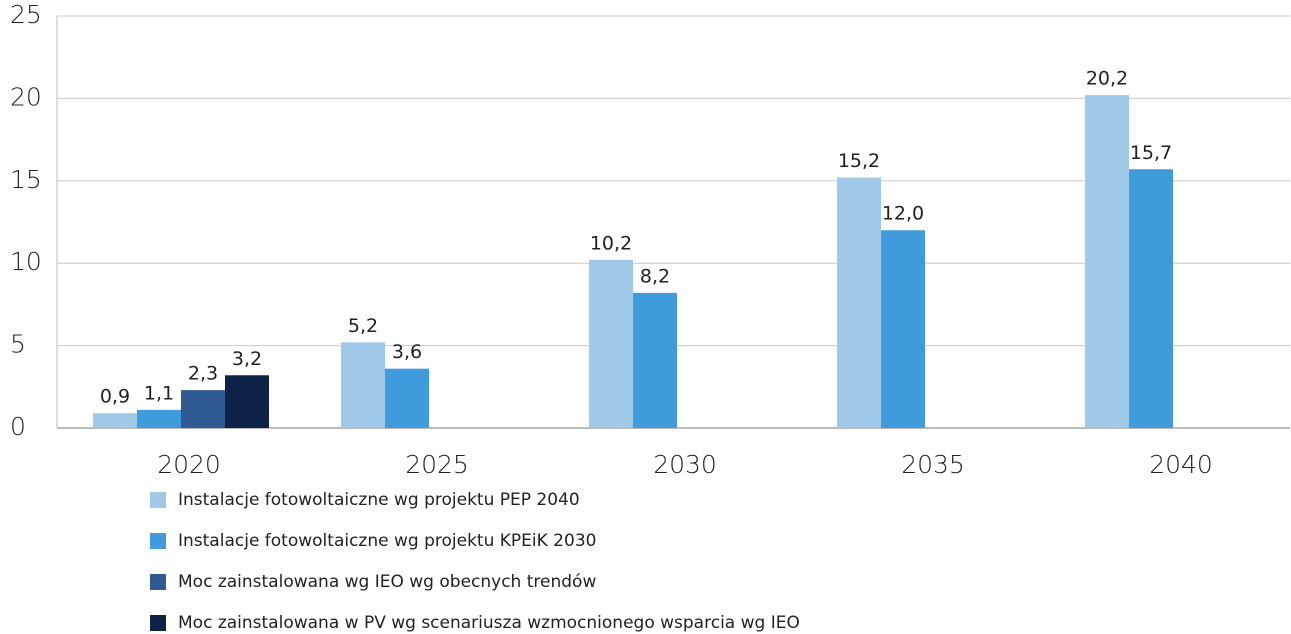 The image size is (1291, 634). What do you see at coordinates (247, 359) in the screenshot?
I see `data-label: 3,2` at bounding box center [247, 359].